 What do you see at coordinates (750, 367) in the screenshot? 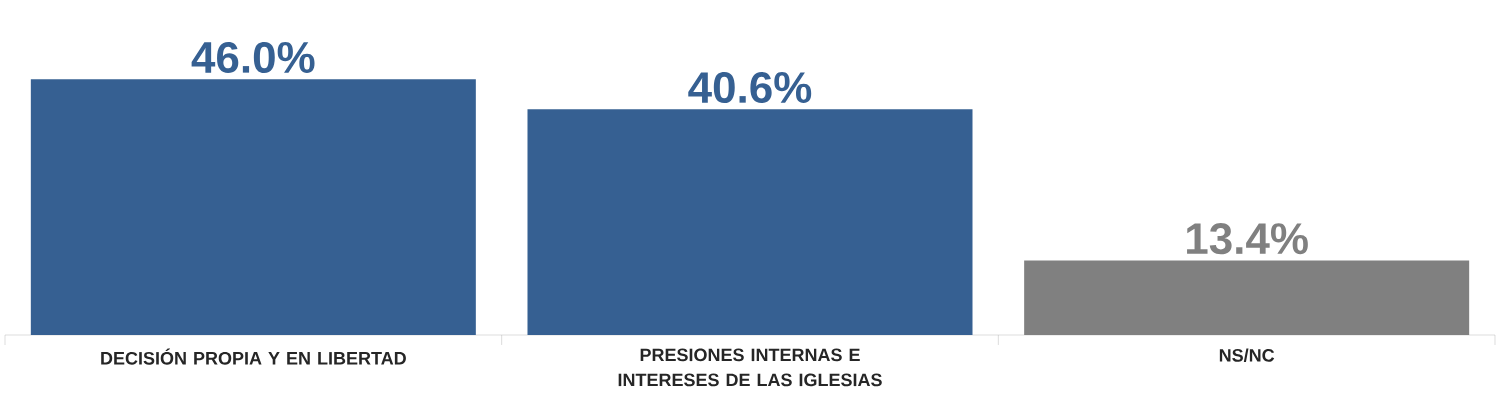
I see `x-tick-label: PRESIONES INTERNAS E INTERESES DE LAS IGLESIAS` at bounding box center [750, 367].